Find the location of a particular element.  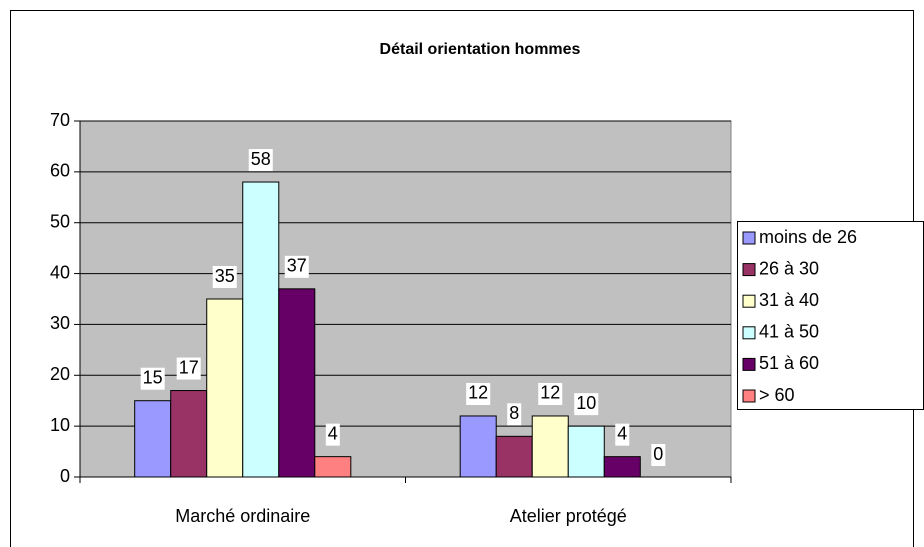

y-tick-label: 0 is located at coordinates (65, 476).